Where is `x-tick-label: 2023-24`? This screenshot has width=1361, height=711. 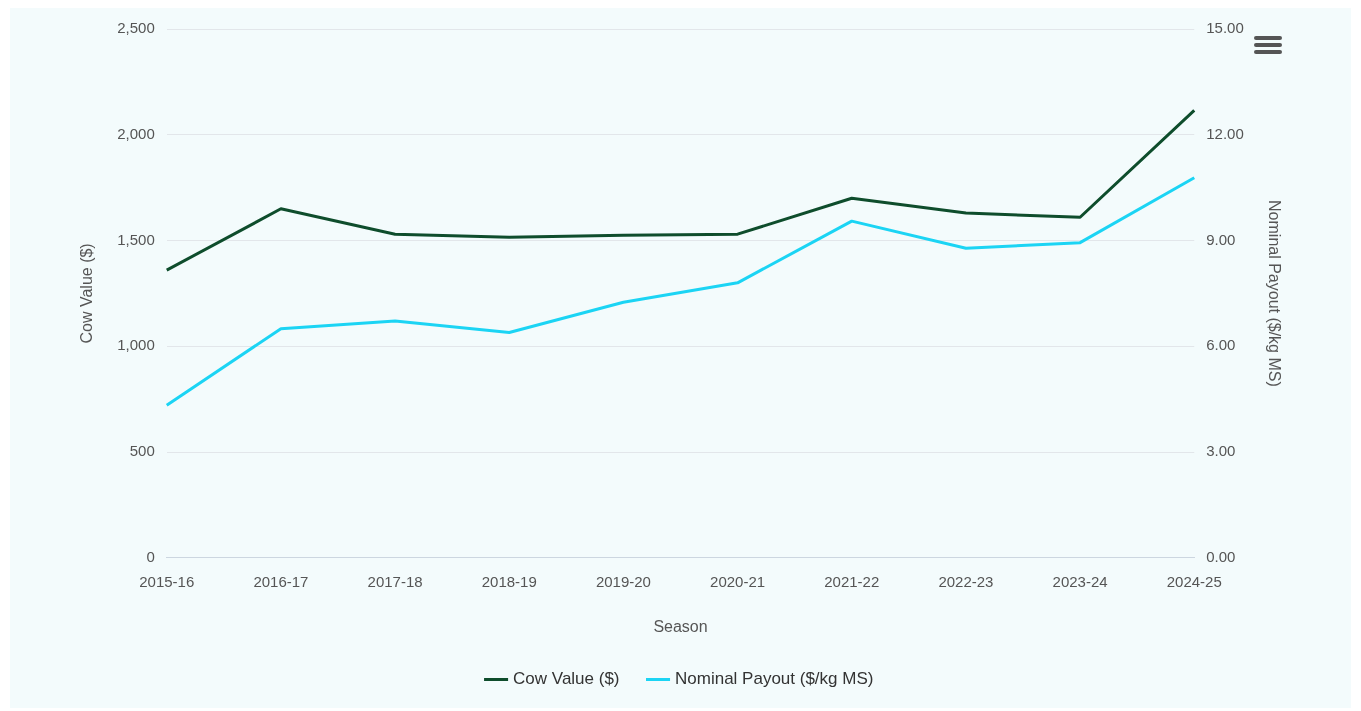 x-tick-label: 2023-24 is located at coordinates (1080, 581).